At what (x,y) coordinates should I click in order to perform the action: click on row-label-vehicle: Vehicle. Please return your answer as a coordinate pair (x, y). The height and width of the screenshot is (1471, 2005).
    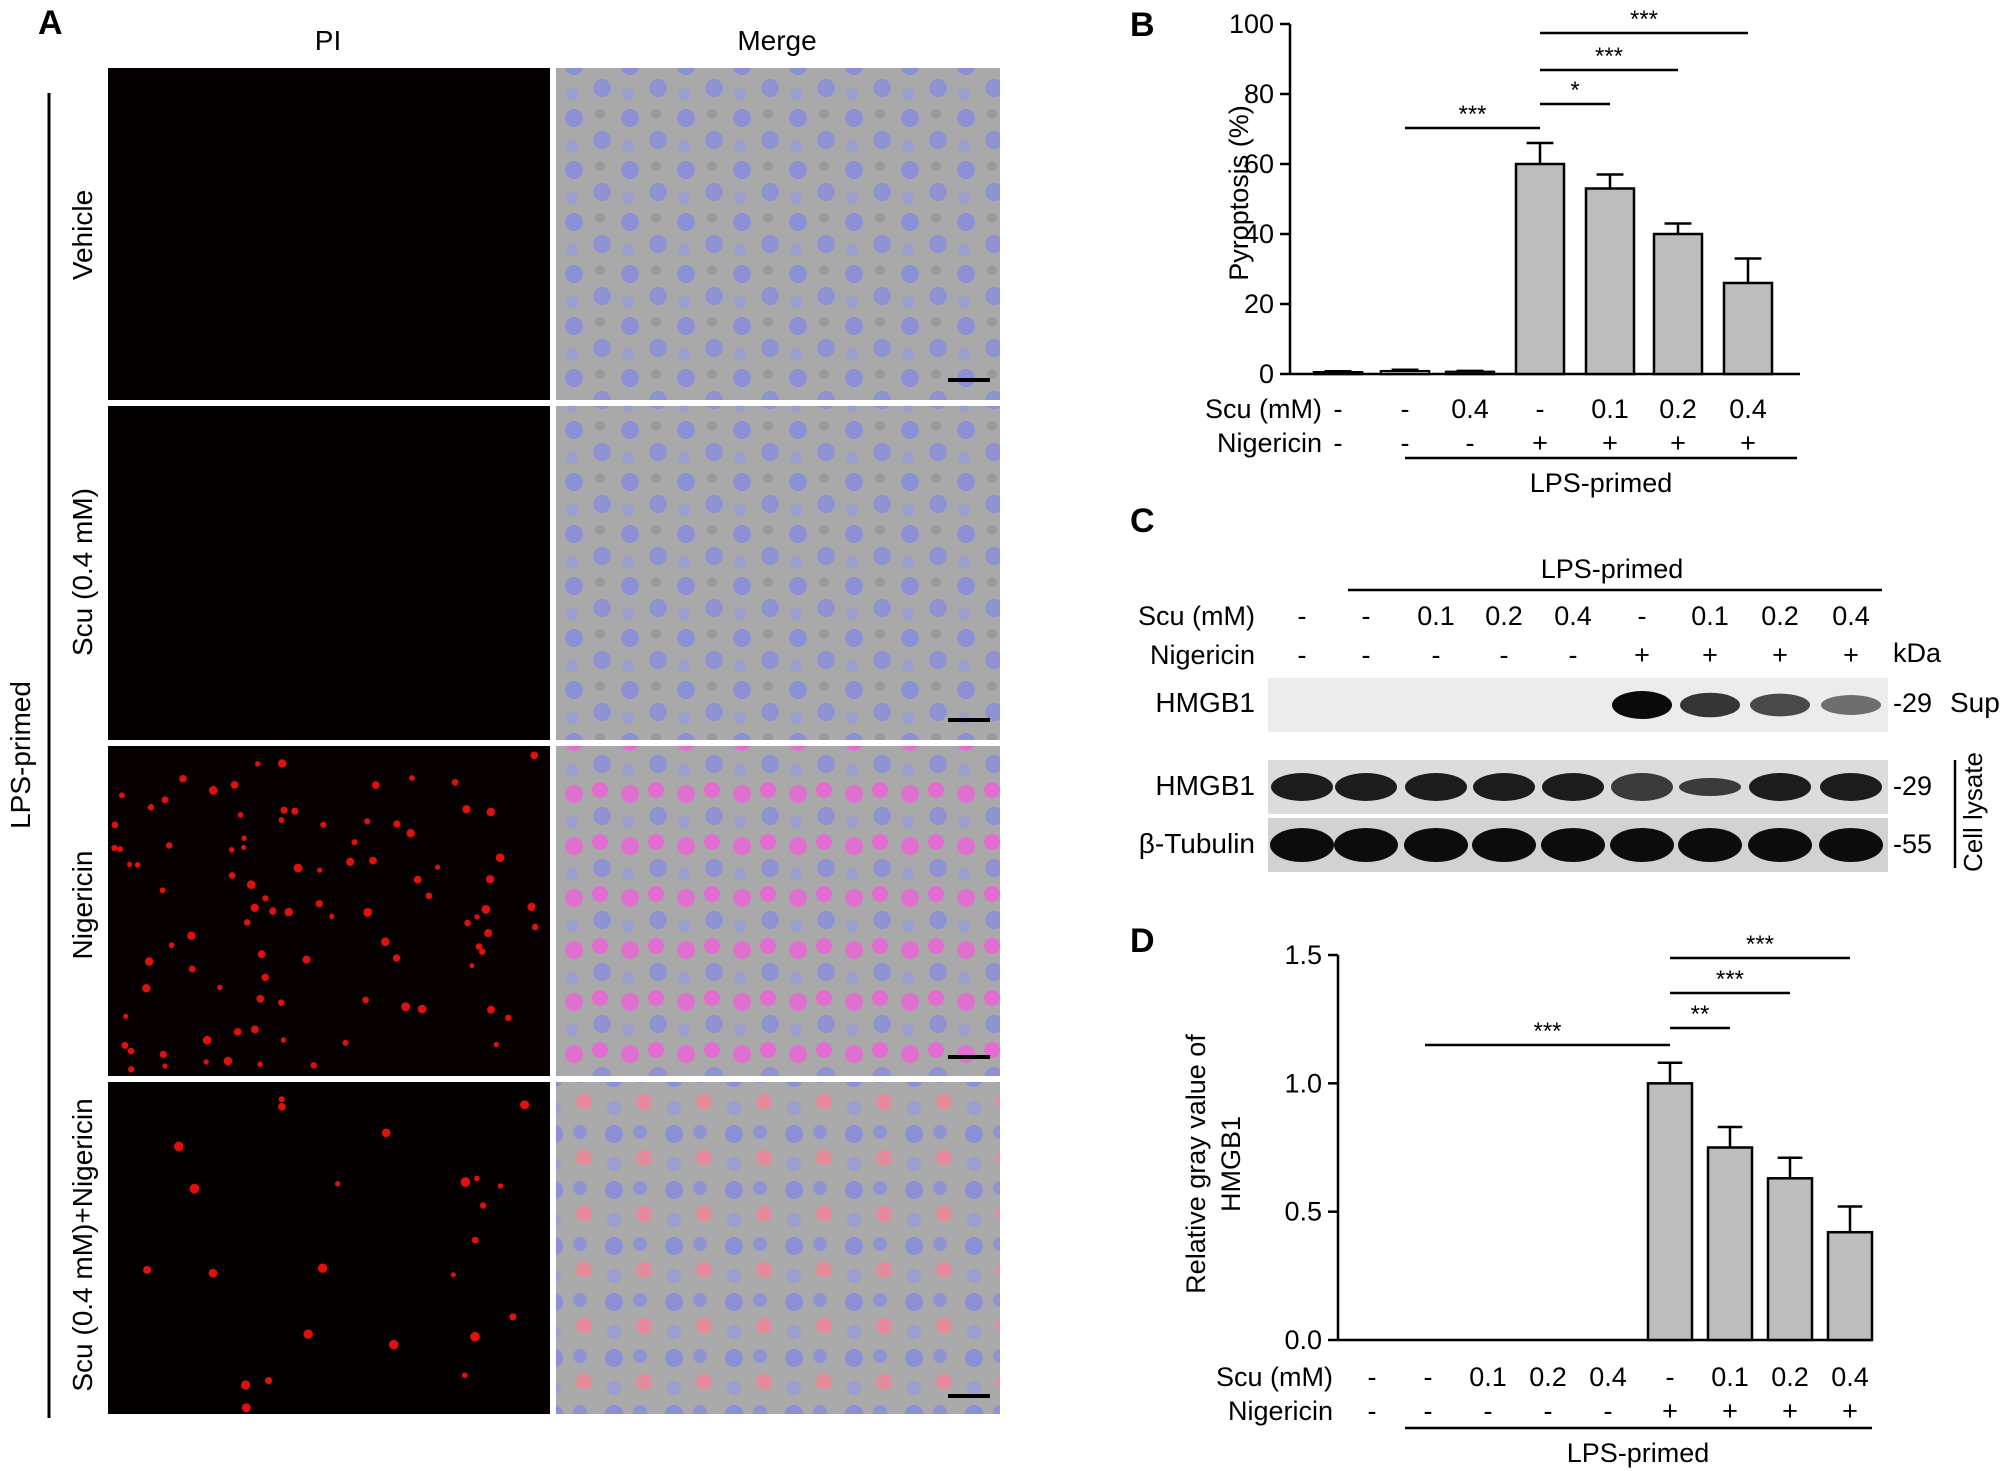
    Looking at the image, I should click on (82, 235).